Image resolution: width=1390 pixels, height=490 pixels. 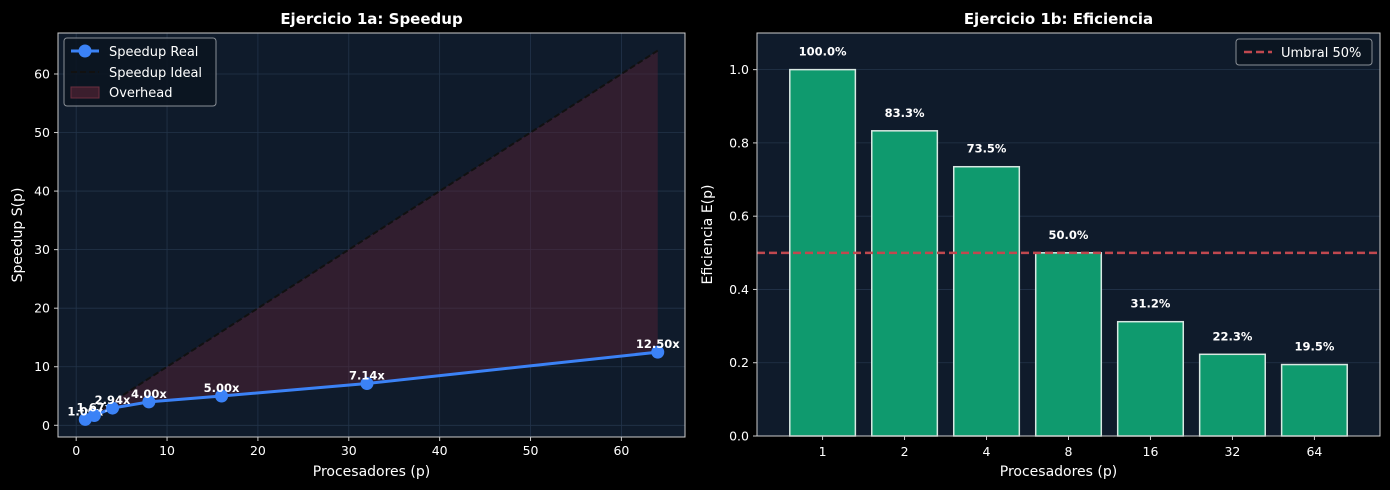 What do you see at coordinates (371, 19) in the screenshot?
I see `chart-title: Ejercicio 1a: Speedup` at bounding box center [371, 19].